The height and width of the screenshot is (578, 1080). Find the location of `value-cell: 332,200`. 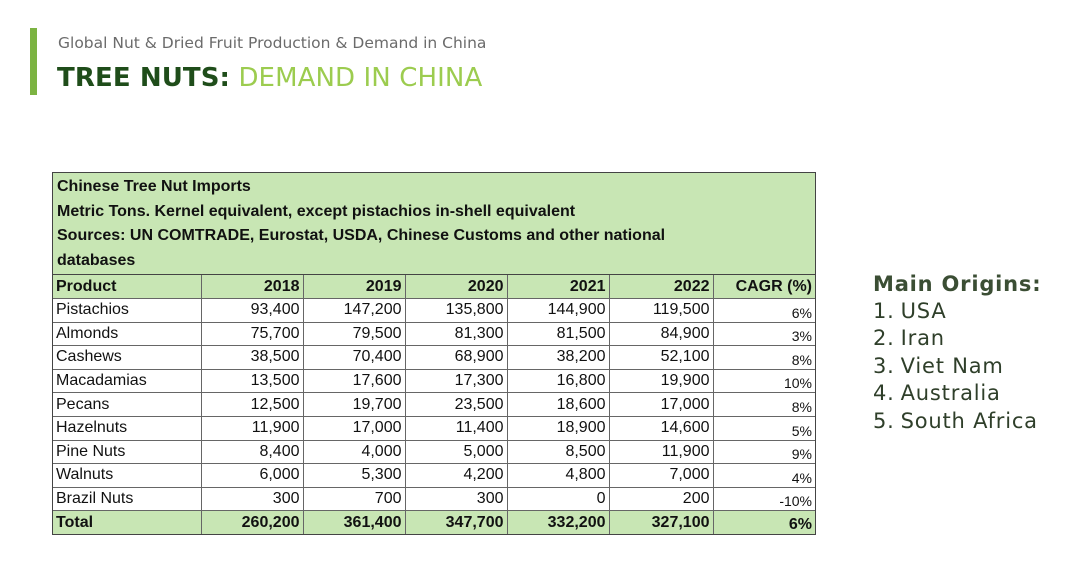

value-cell: 332,200 is located at coordinates (558, 522).